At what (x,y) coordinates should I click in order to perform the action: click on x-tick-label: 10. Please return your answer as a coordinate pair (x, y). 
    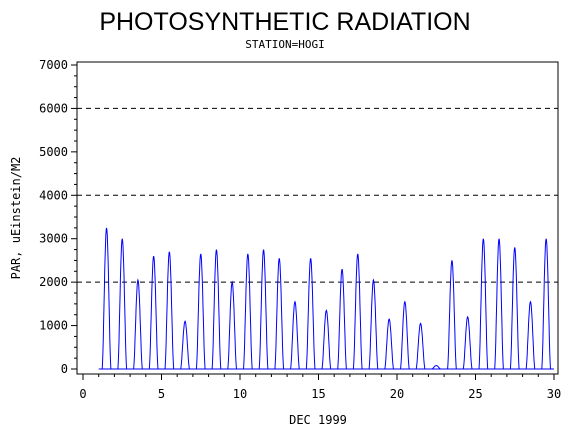
    Looking at the image, I should click on (240, 394).